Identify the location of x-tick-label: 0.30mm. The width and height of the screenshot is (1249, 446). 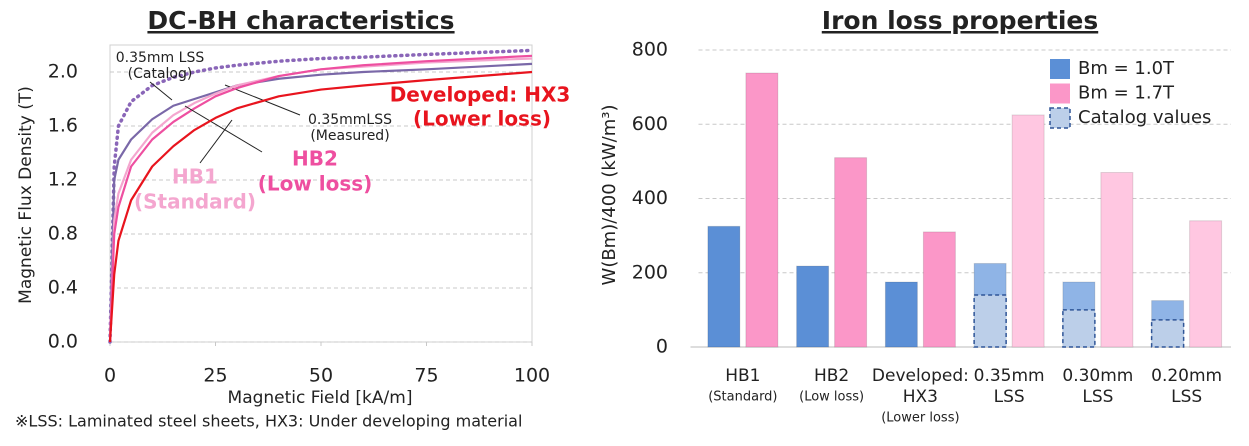
(1097, 376).